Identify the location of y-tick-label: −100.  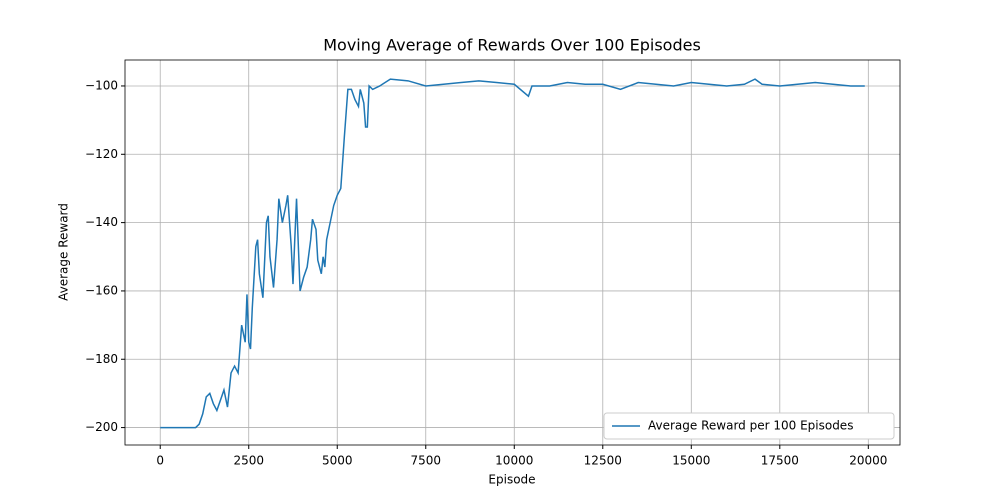
(101, 85).